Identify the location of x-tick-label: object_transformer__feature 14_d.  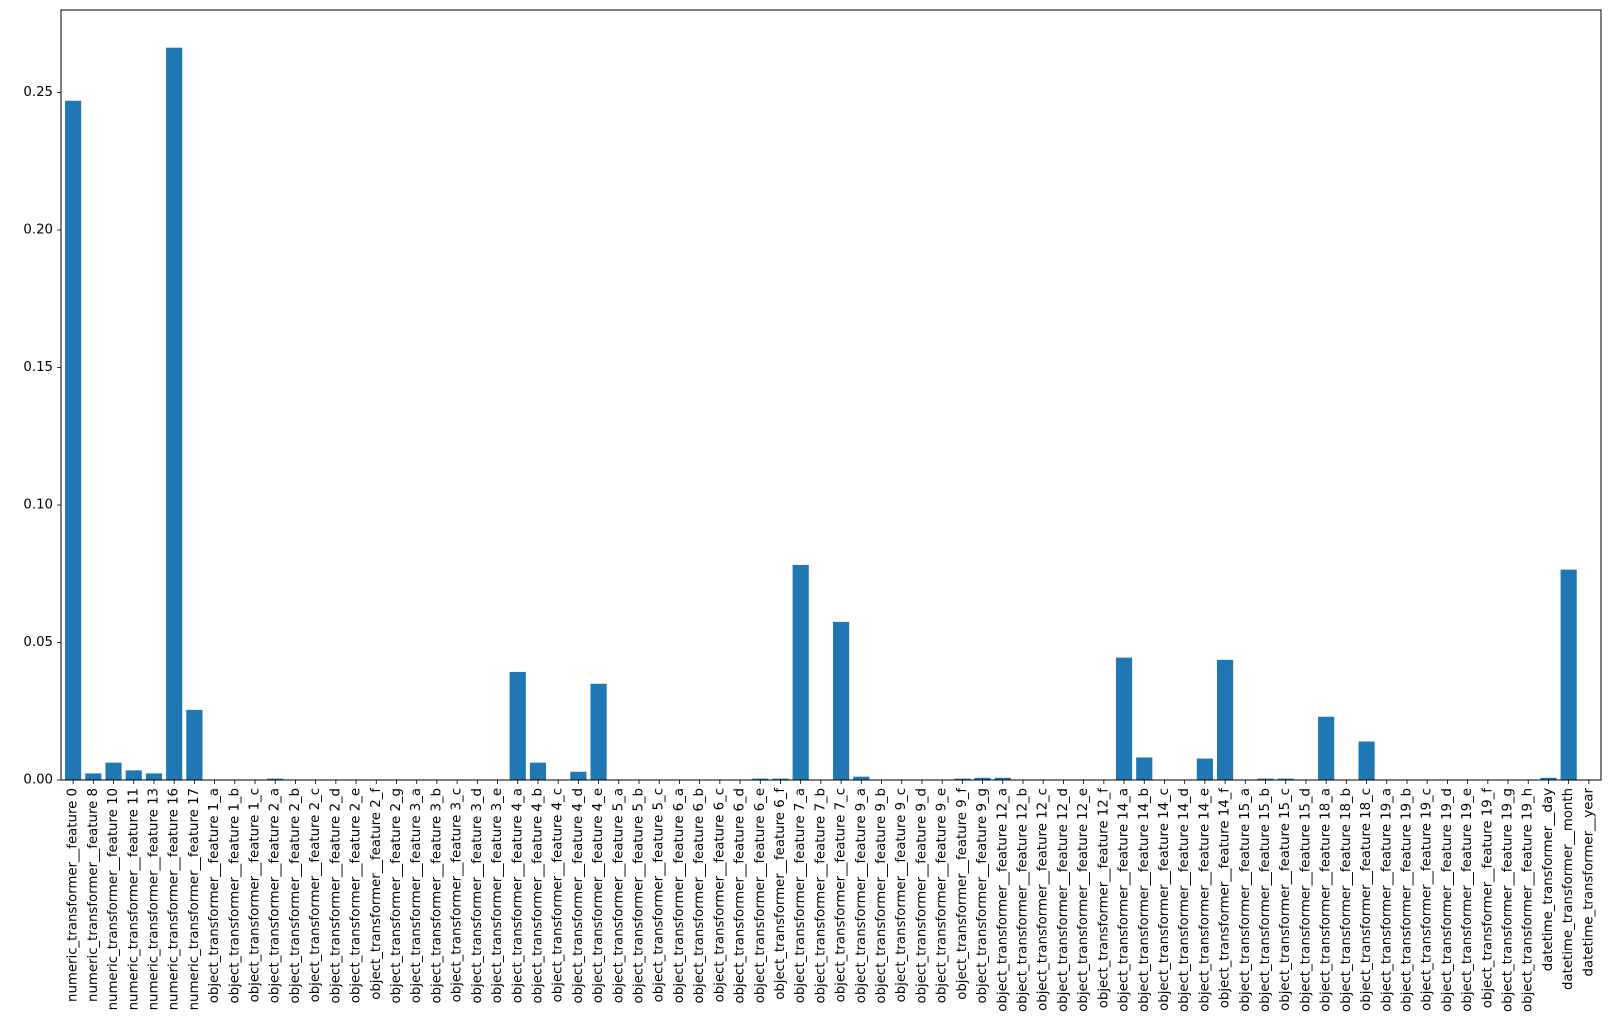
(1184, 900).